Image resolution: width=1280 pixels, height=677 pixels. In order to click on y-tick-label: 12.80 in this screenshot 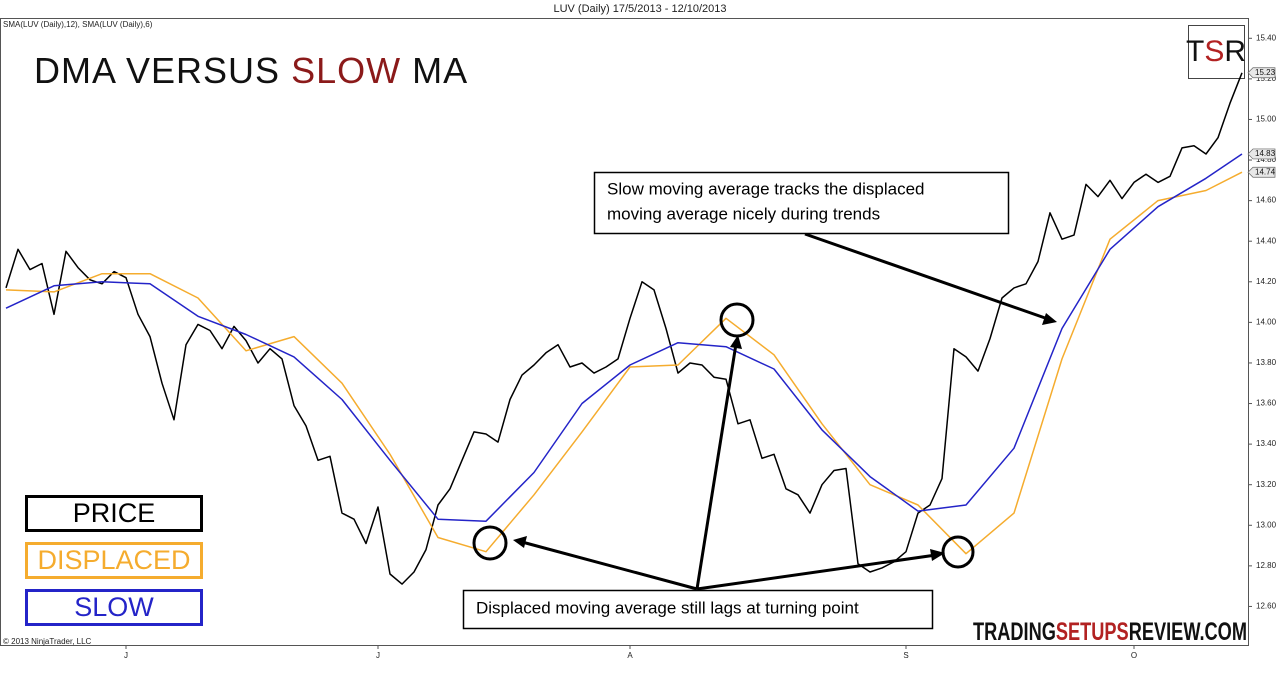, I will do `click(1266, 565)`.